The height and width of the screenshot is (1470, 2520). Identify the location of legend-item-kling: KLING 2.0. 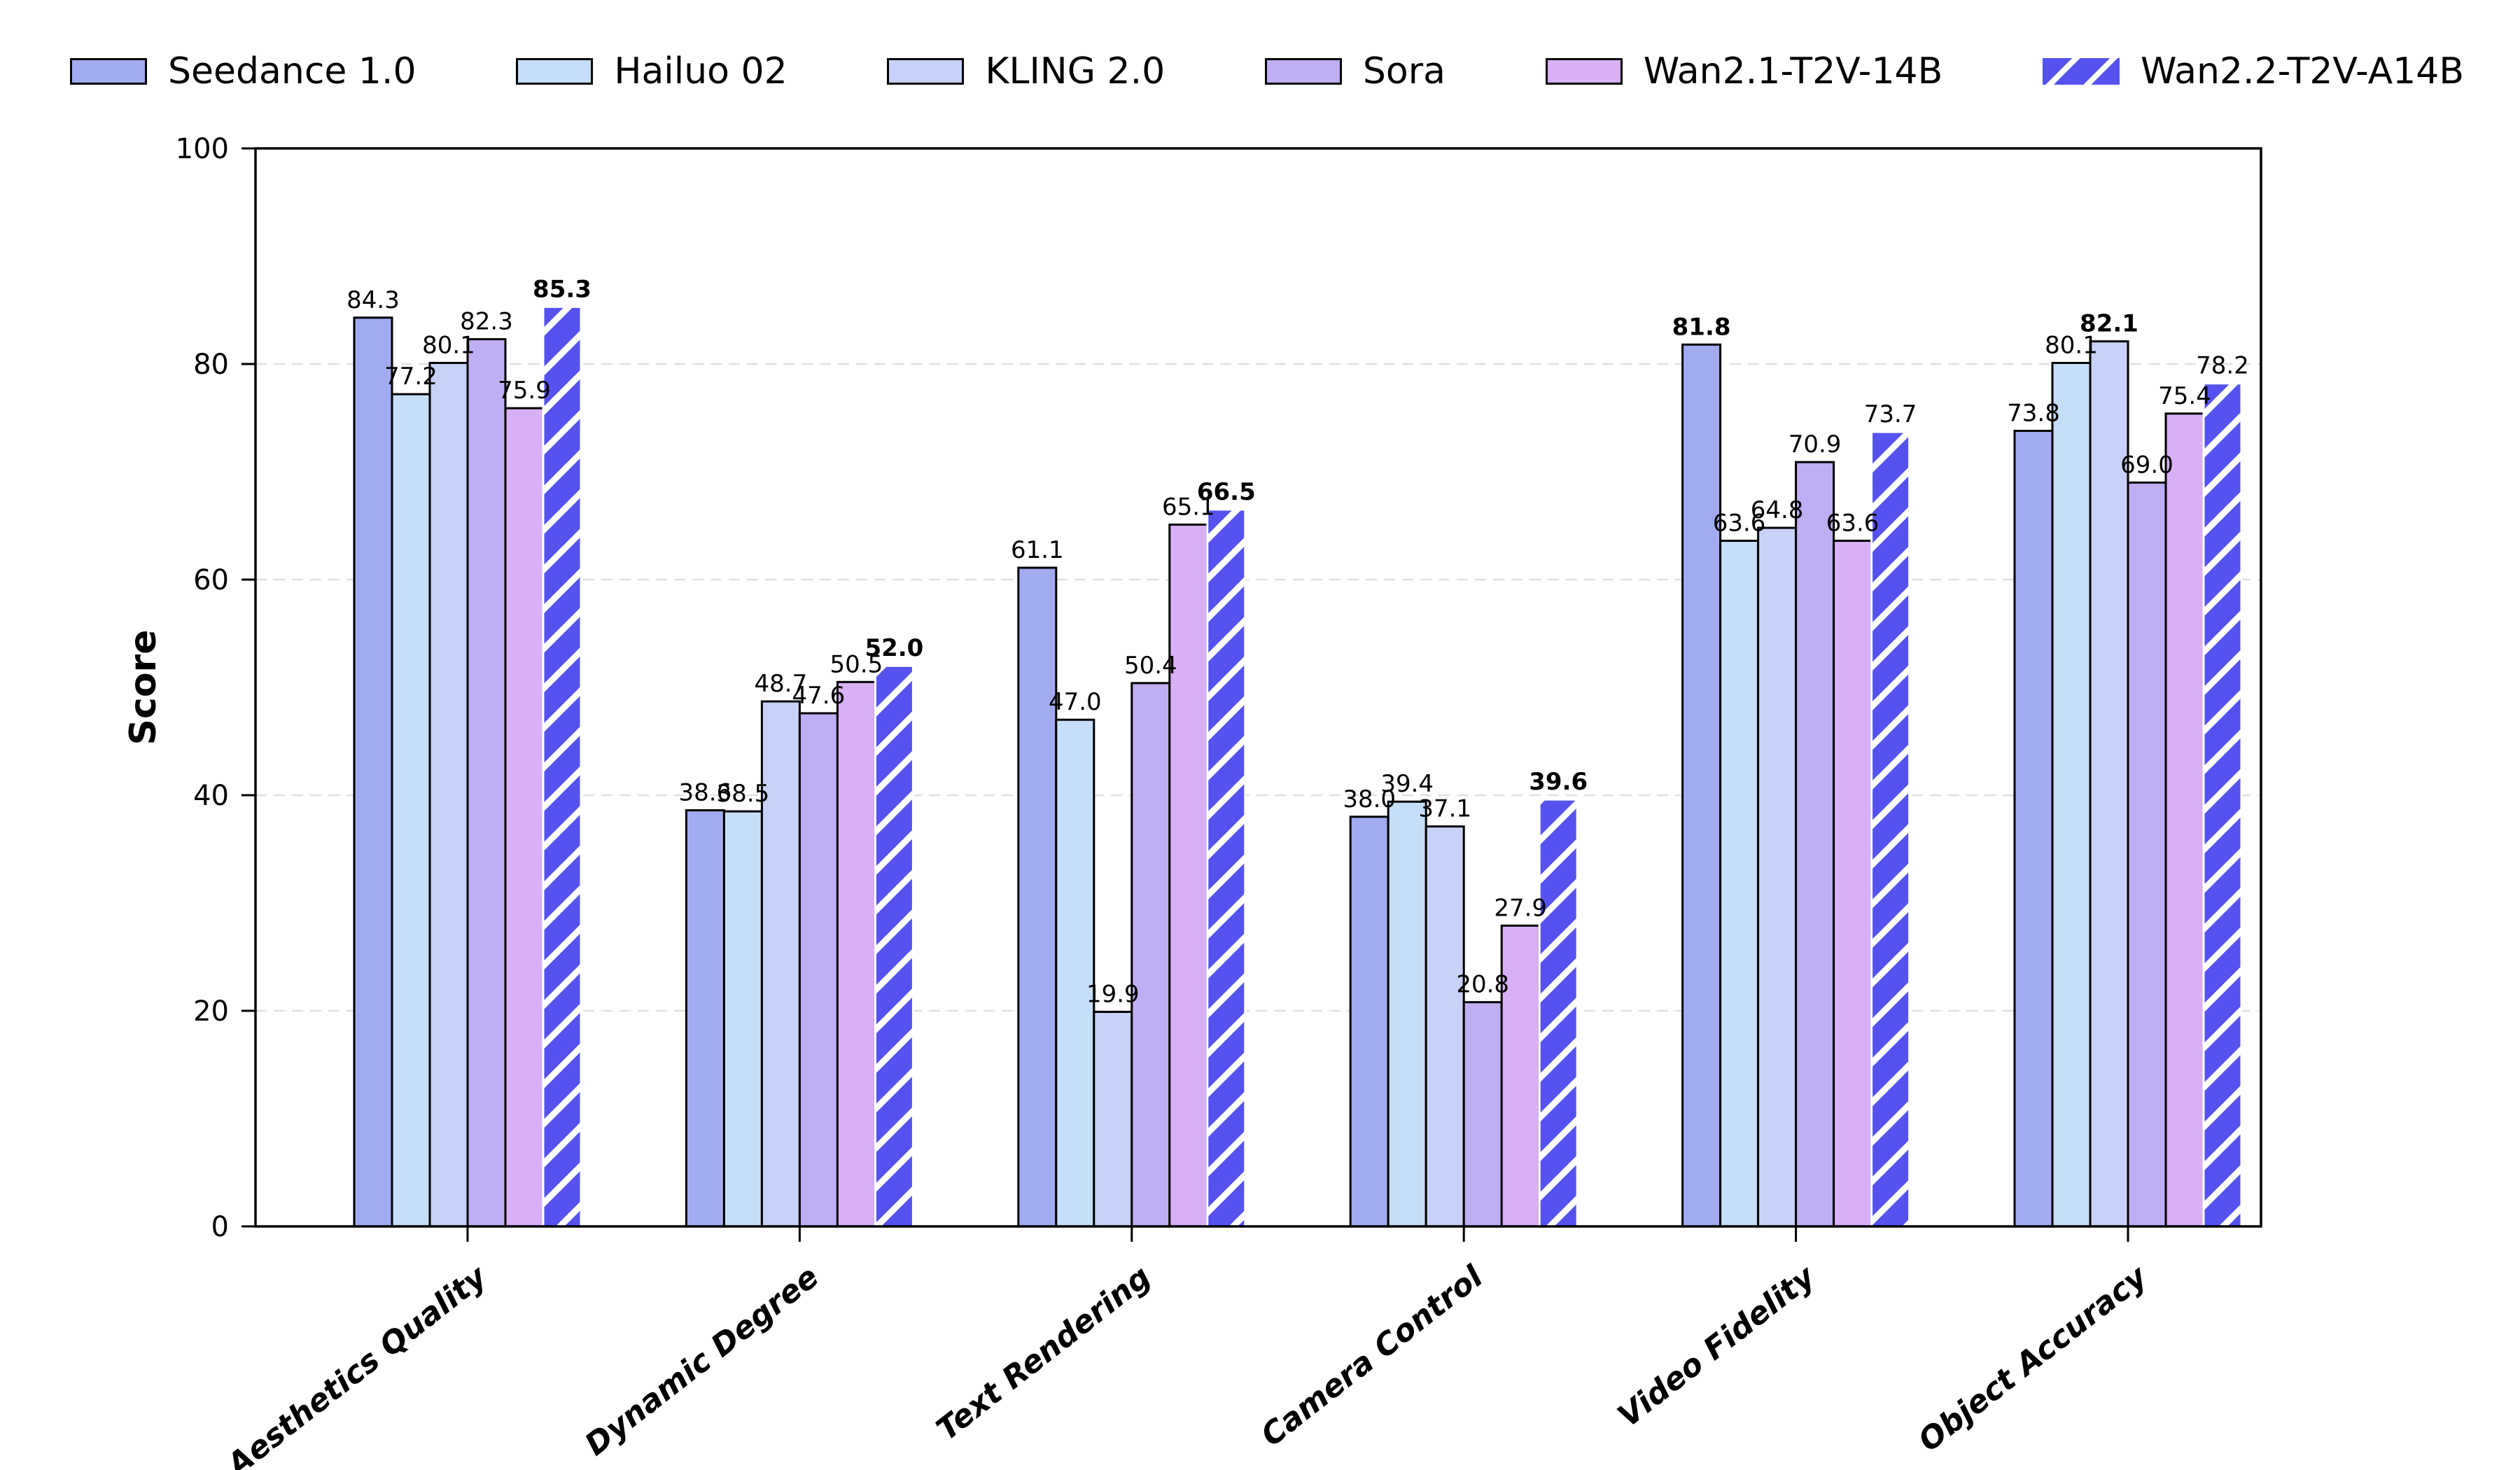
(1026, 71).